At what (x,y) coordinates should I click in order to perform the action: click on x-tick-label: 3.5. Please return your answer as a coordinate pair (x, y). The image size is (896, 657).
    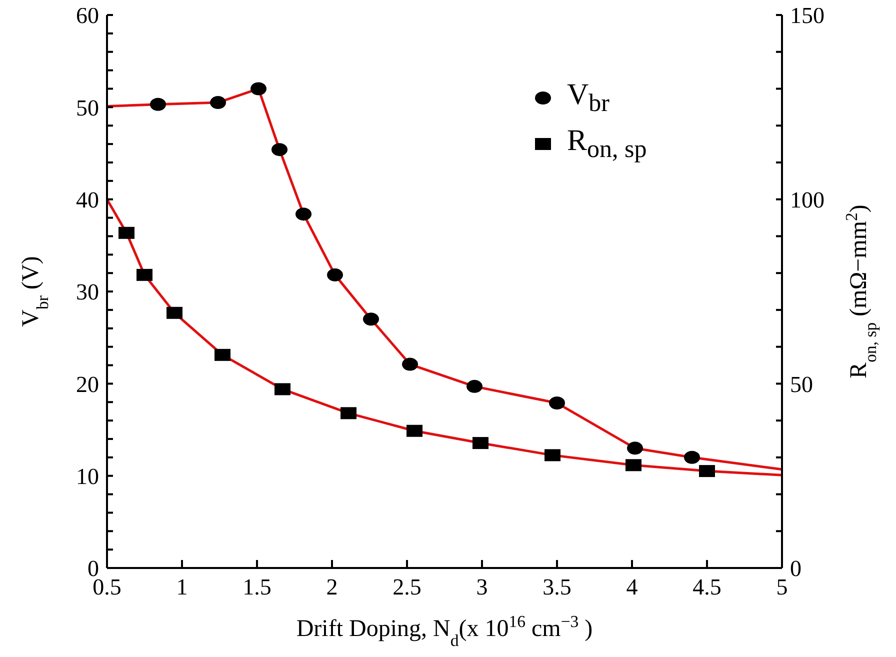
    Looking at the image, I should click on (557, 587).